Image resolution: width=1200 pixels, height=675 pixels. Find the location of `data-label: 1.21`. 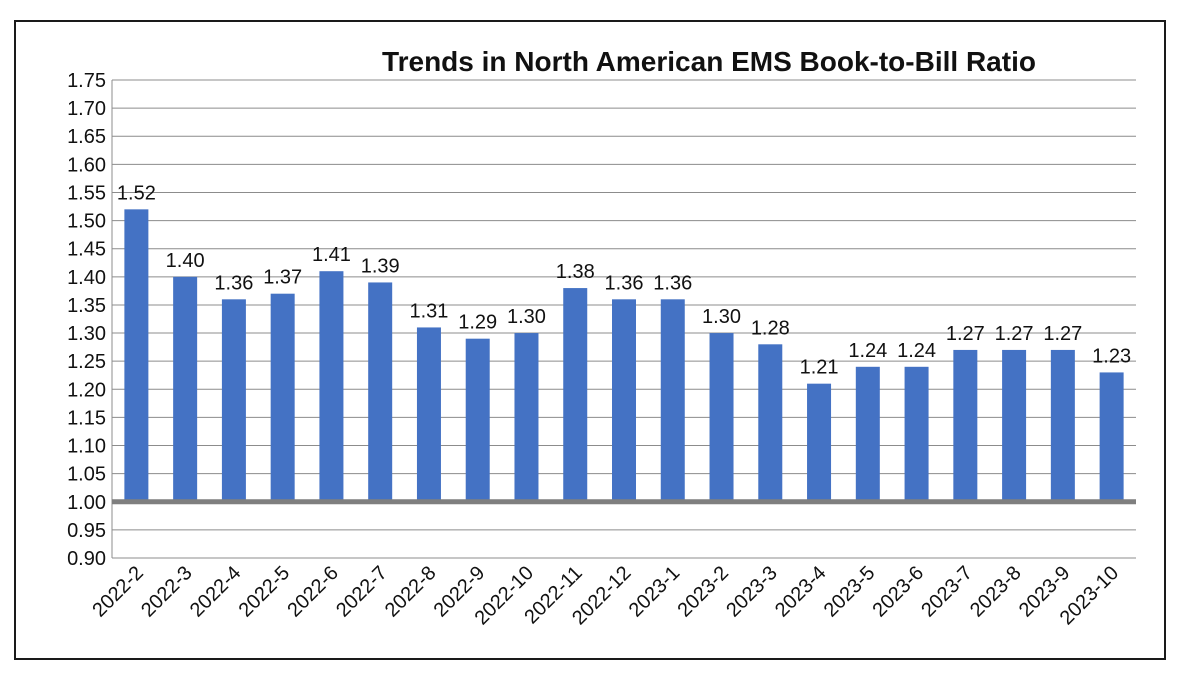

data-label: 1.21 is located at coordinates (819, 368).